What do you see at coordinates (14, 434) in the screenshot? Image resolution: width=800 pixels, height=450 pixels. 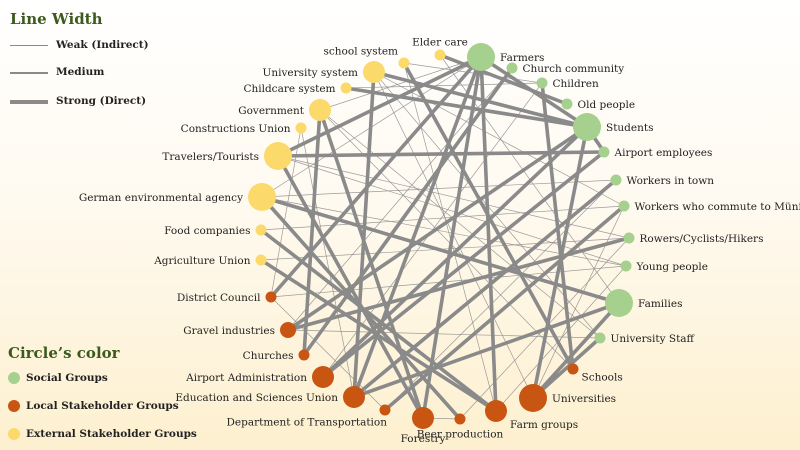 I see `external-dot-icon` at bounding box center [14, 434].